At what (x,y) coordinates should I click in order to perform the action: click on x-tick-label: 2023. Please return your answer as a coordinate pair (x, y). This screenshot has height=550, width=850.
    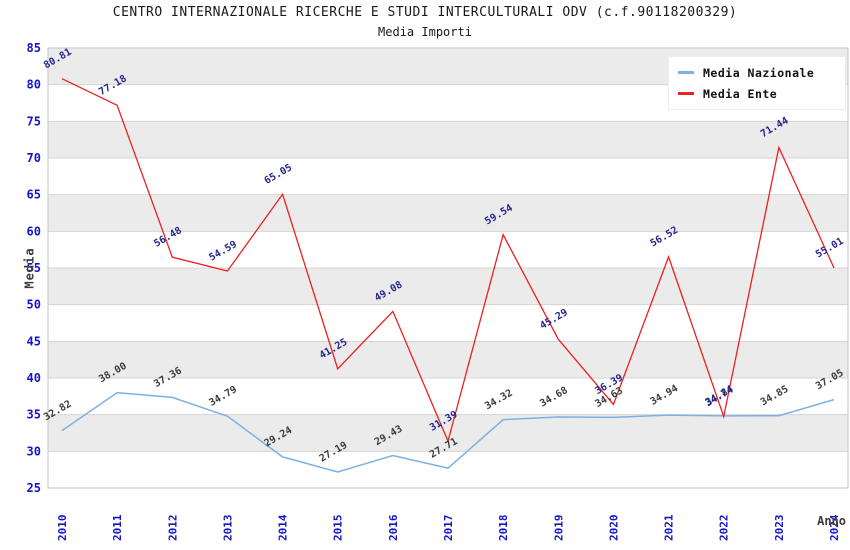
    Looking at the image, I should click on (779, 528).